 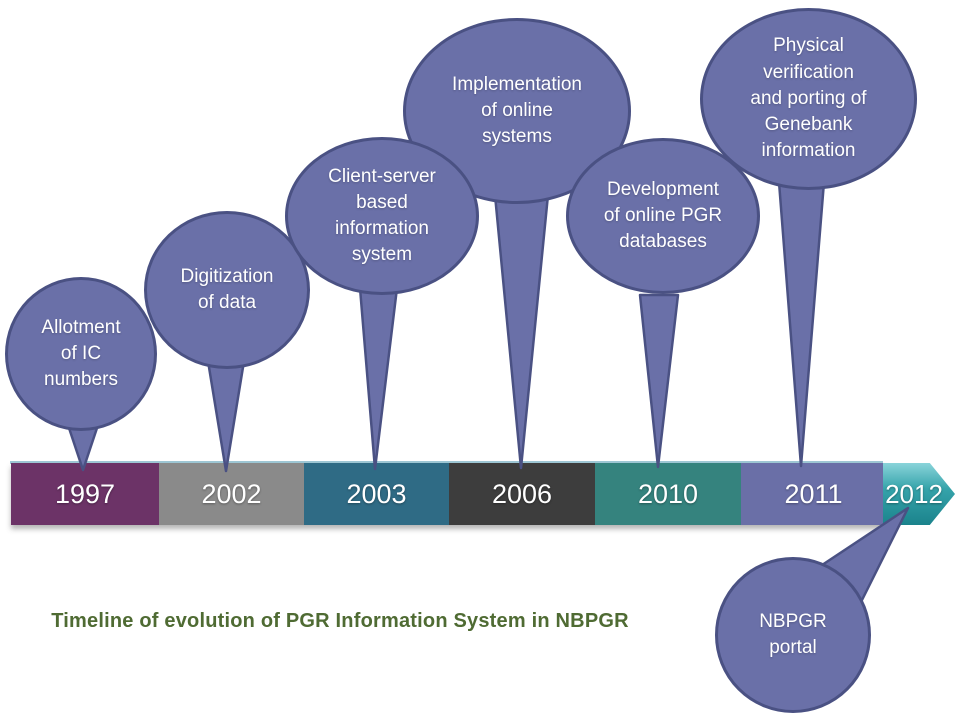 I want to click on year-label-2006: 2006, so click(x=522, y=493).